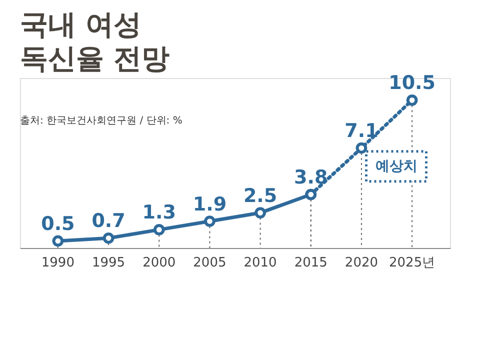 This screenshot has height=342, width=480. Describe the element at coordinates (396, 166) in the screenshot. I see `annotation: 예상치` at that location.